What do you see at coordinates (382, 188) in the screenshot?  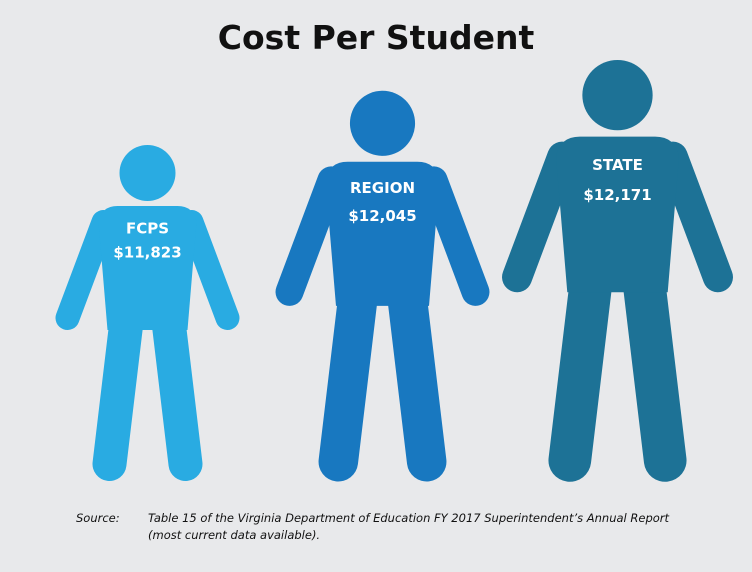 I see `category-label: REGION` at bounding box center [382, 188].